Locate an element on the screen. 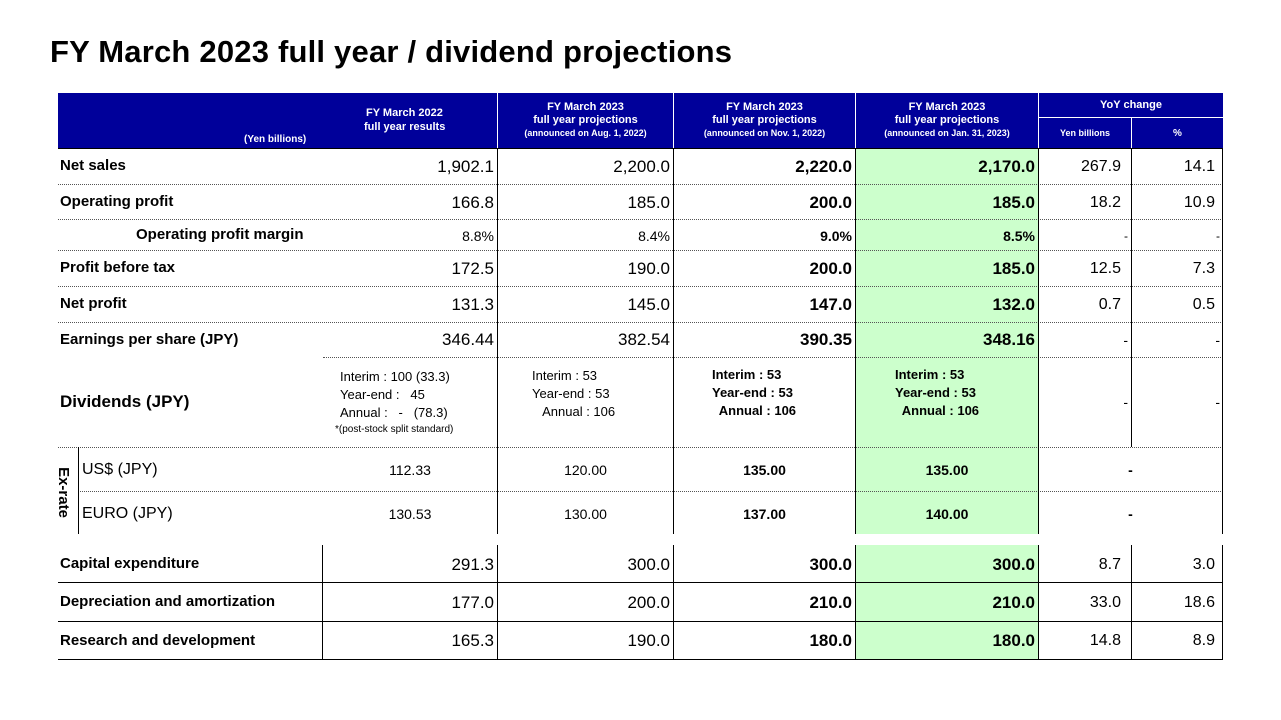 This screenshot has width=1281, height=720. cell-opm-nov: 9.0% is located at coordinates (836, 235).